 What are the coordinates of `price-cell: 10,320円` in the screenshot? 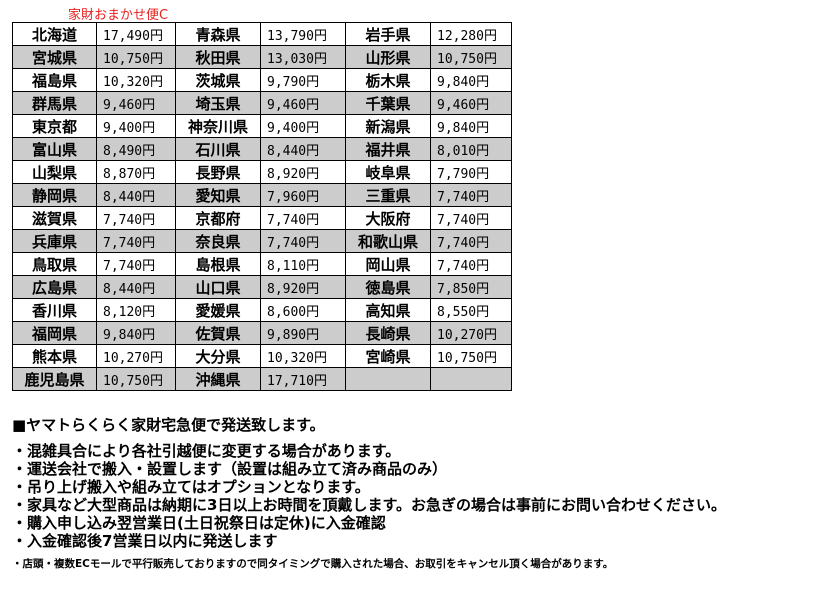 It's located at (303, 356).